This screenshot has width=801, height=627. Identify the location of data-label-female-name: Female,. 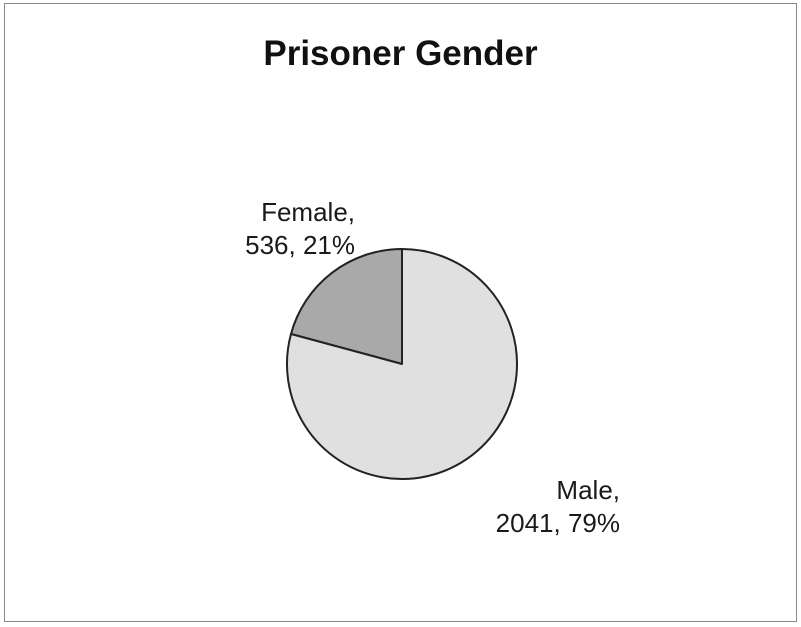
(308, 212).